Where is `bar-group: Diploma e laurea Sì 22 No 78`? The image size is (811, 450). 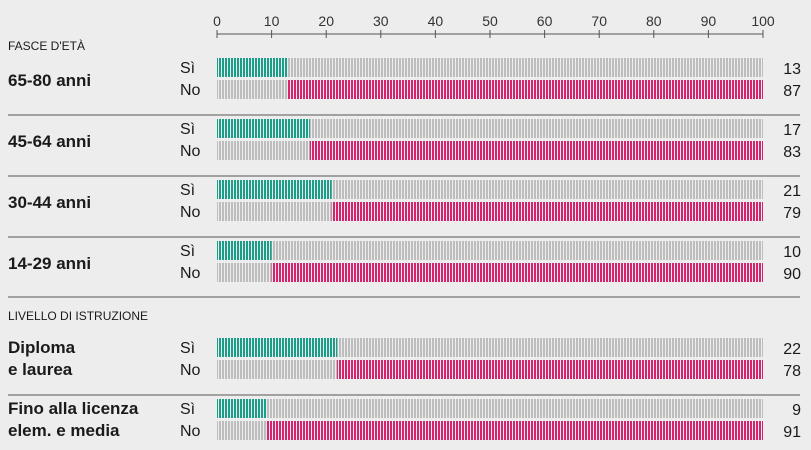
bar-group: Diploma e laurea Sì 22 No 78 is located at coordinates (404, 359).